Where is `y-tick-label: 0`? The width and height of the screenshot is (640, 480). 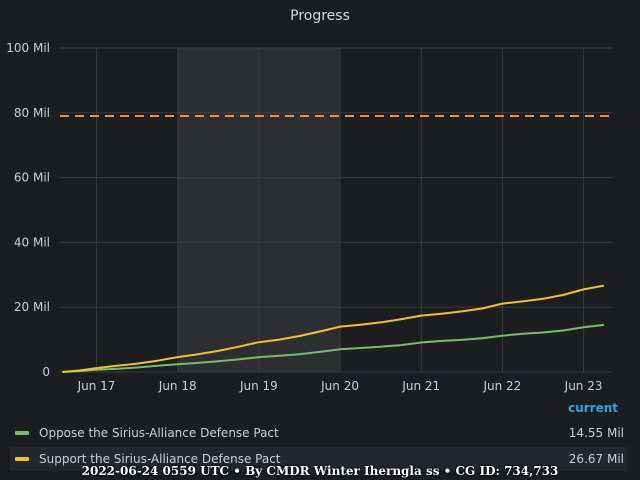
y-tick-label: 0 is located at coordinates (46, 372).